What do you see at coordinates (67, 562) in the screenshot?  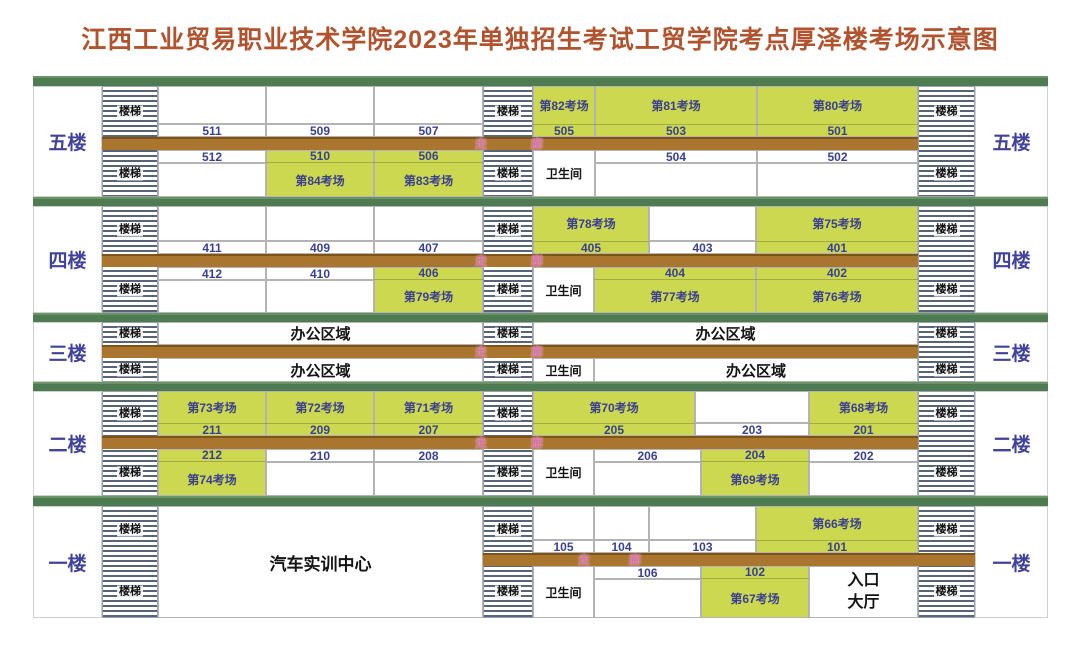 I see `floor-label-left: 一楼` at bounding box center [67, 562].